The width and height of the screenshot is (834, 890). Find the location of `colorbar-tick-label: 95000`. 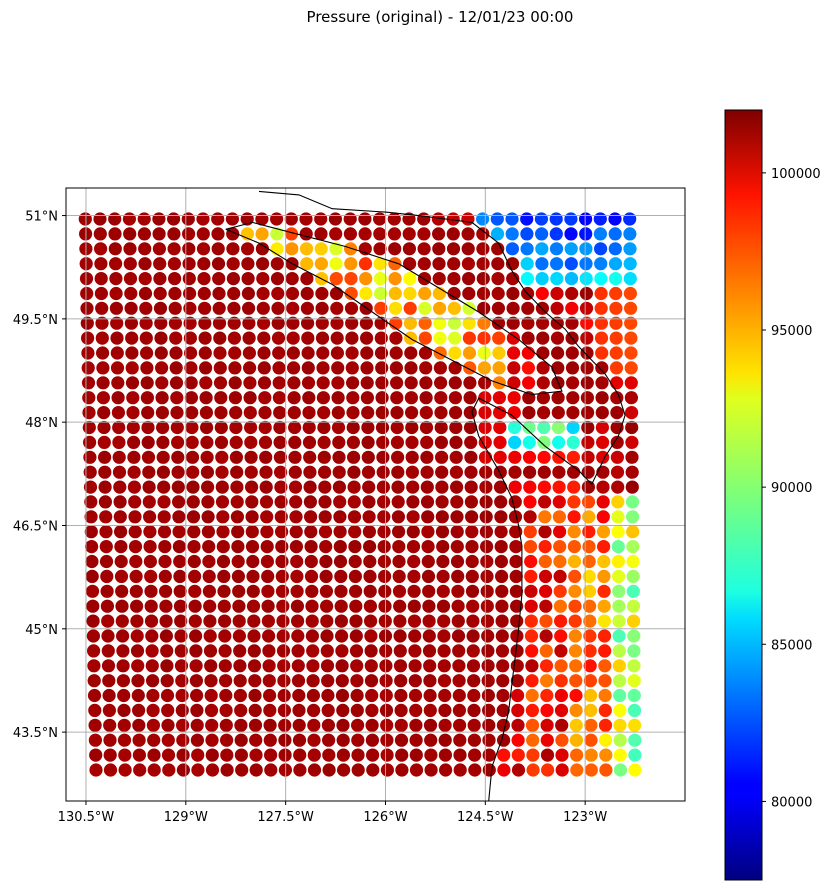

colorbar-tick-label: 95000 is located at coordinates (791, 331).